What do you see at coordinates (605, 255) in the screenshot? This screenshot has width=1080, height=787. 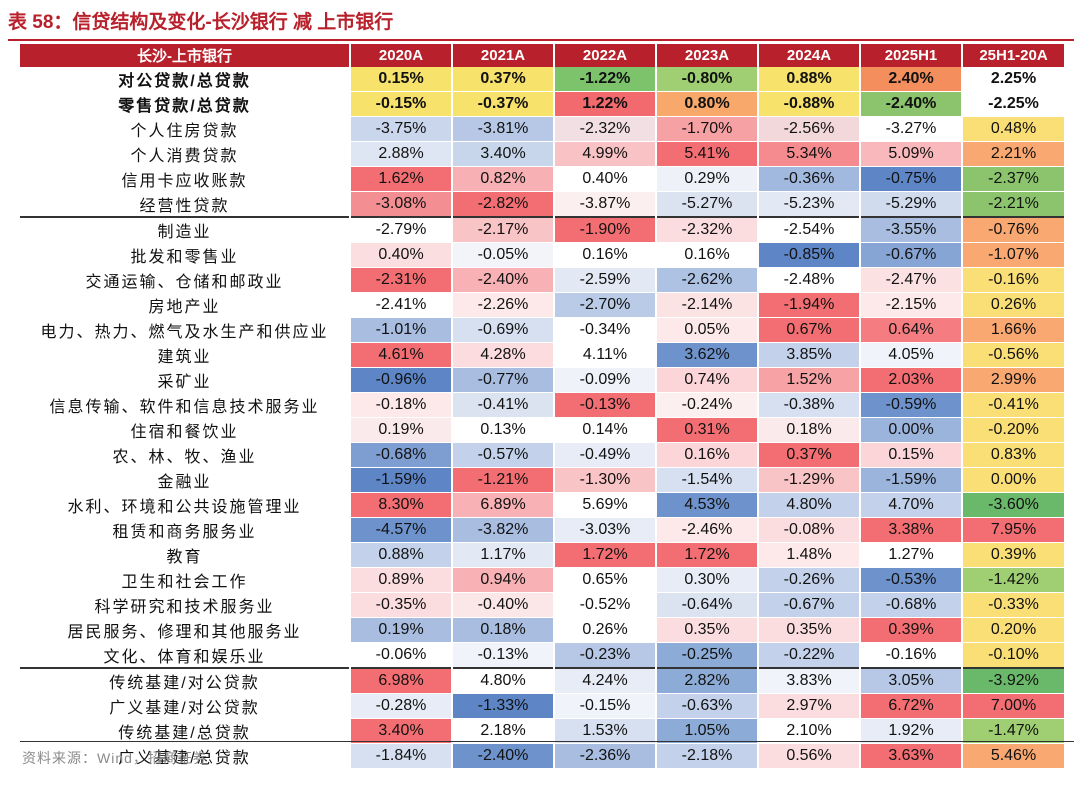 I see `value-cell: 0.16%` at bounding box center [605, 255].